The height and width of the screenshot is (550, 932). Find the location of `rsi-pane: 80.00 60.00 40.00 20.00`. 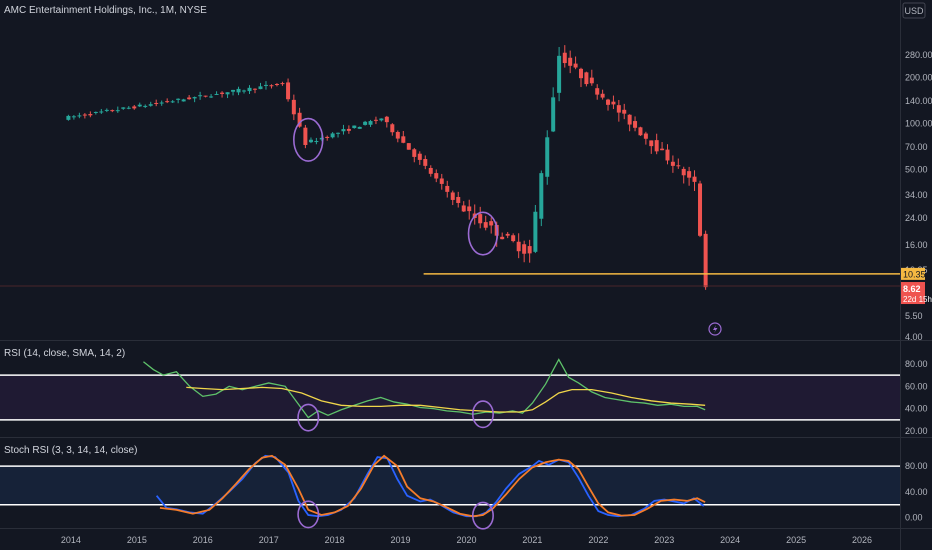

rsi-pane: 80.00 60.00 40.00 20.00 is located at coordinates (464, 397).